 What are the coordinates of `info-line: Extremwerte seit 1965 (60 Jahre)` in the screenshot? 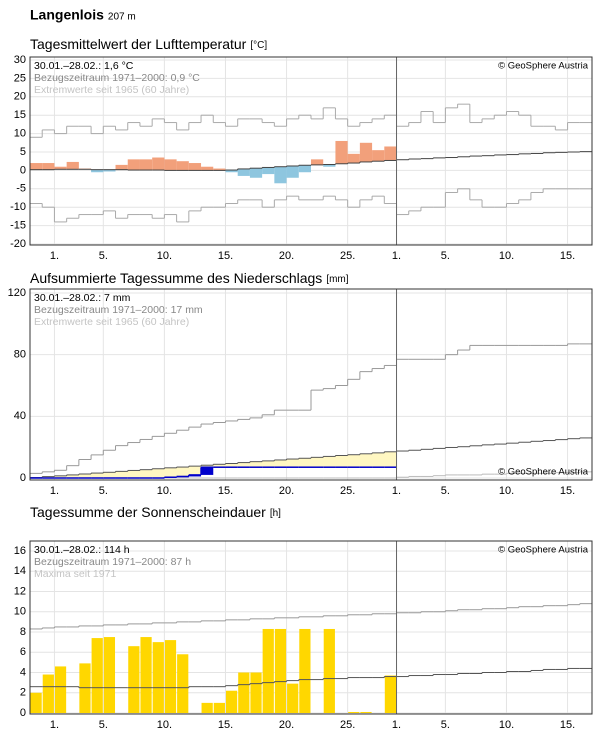 It's located at (111, 322).